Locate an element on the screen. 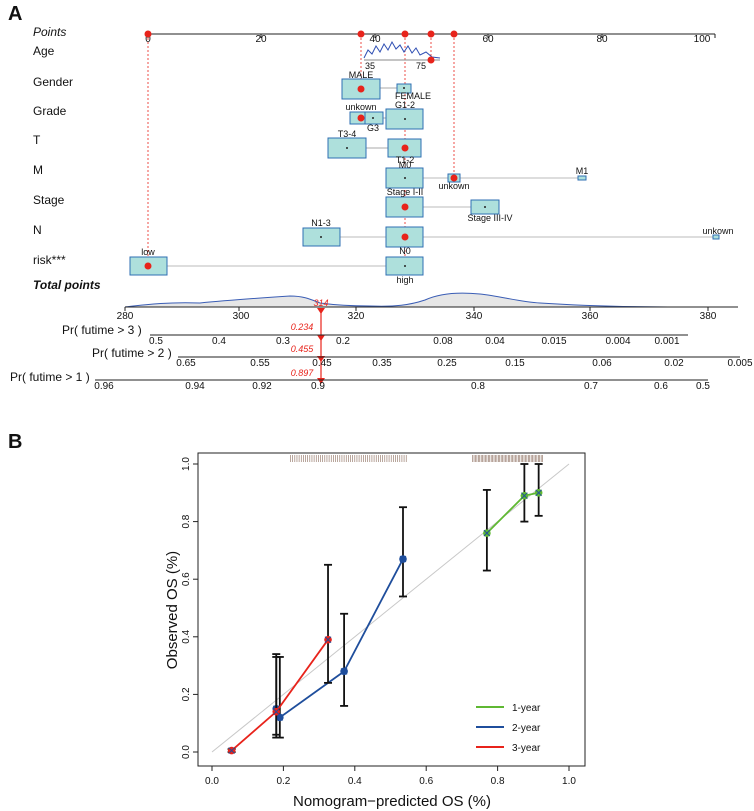  prob2-tick: 0.45 is located at coordinates (322, 363).